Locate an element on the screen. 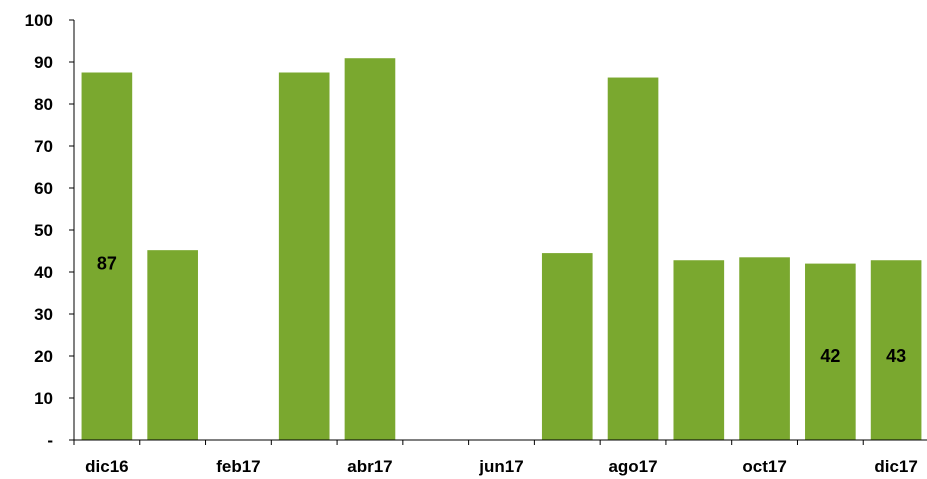 This screenshot has width=927, height=479. bar-oct17 is located at coordinates (764, 348).